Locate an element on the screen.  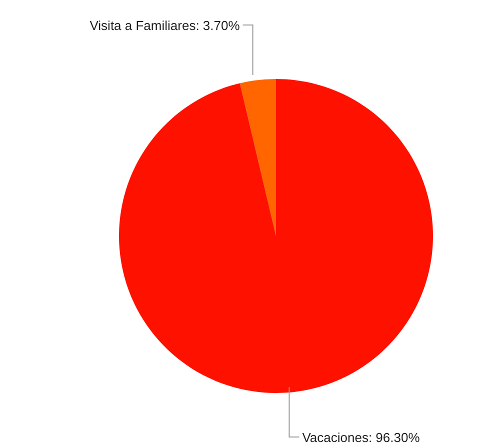
slice-label: Vacaciones: 96.30% is located at coordinates (361, 437).